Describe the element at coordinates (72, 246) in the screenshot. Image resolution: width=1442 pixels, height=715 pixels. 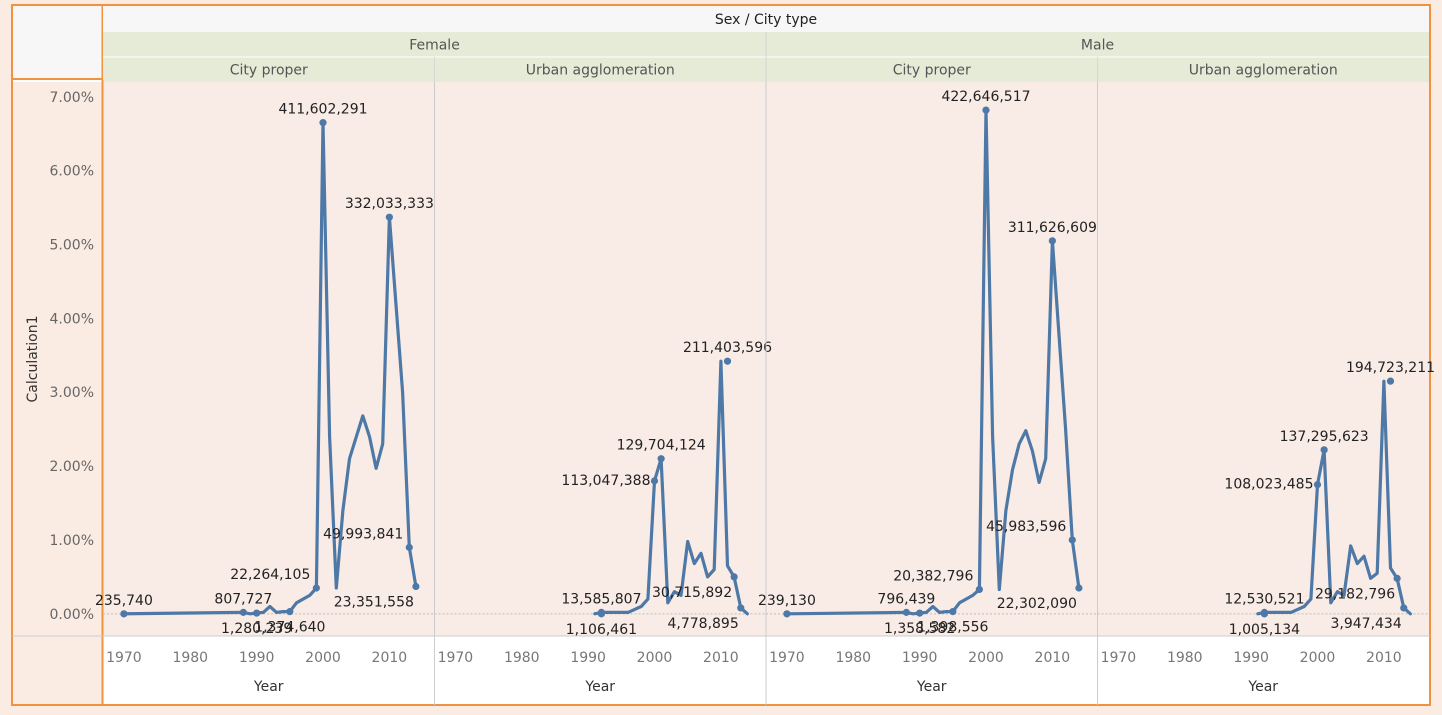
I see `y-tick-label: 5.00%` at that location.